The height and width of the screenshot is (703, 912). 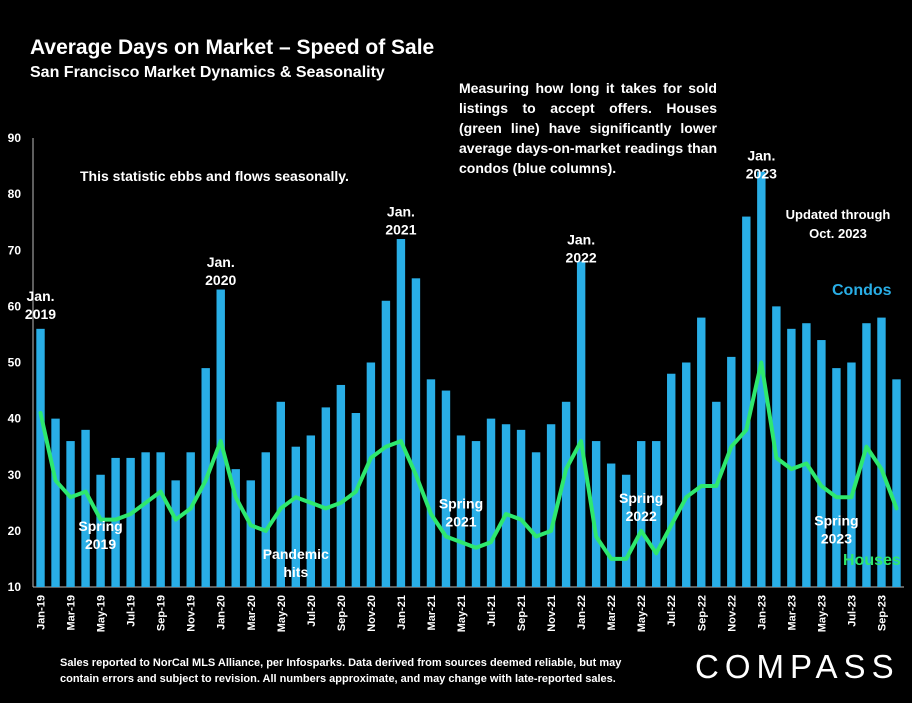 I want to click on x-tick-label: Sep-22, so click(x=702, y=613).